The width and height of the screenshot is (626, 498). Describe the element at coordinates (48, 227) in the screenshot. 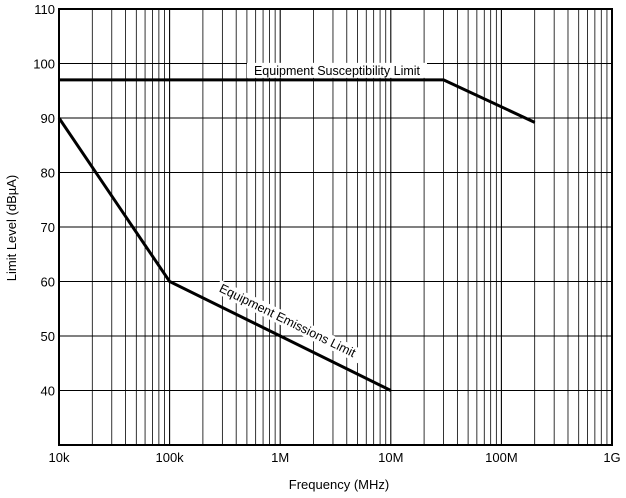

I see `y-tick-label: 70` at that location.